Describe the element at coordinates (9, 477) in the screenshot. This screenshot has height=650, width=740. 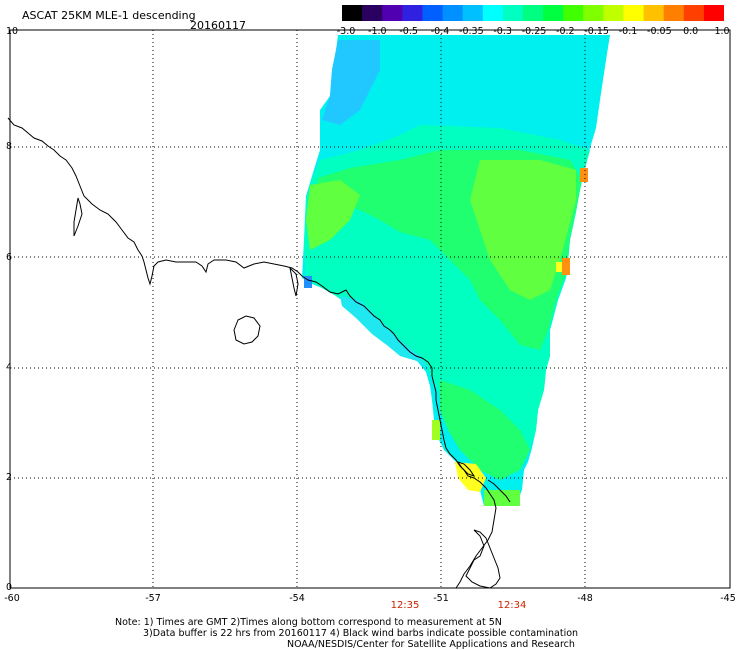
I see `y-tick-2: 2` at that location.